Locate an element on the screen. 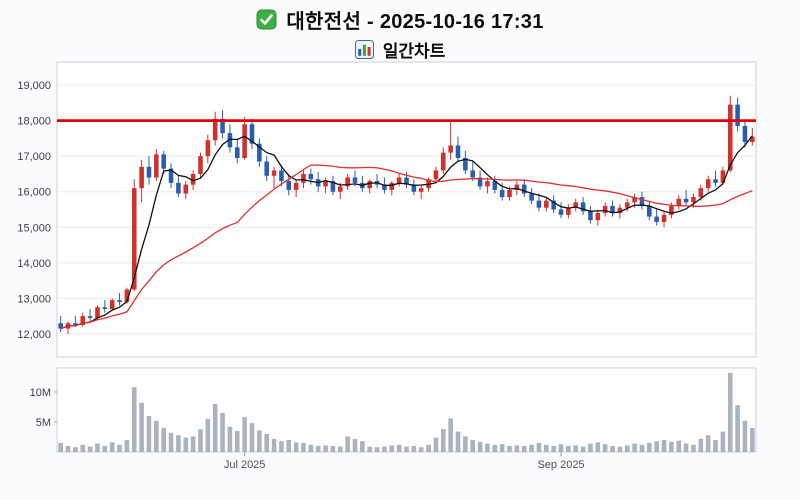 The width and height of the screenshot is (800, 500). svg-text: 17,000 is located at coordinates (34, 157).